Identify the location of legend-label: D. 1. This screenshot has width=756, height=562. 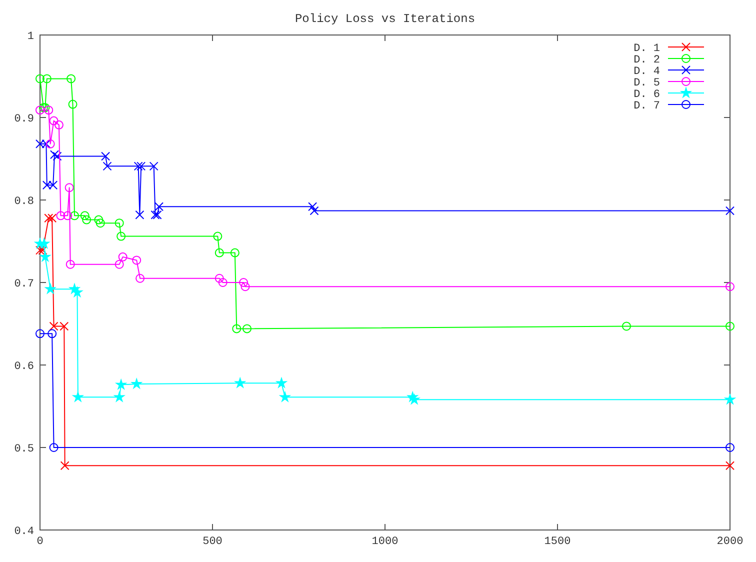
(647, 49).